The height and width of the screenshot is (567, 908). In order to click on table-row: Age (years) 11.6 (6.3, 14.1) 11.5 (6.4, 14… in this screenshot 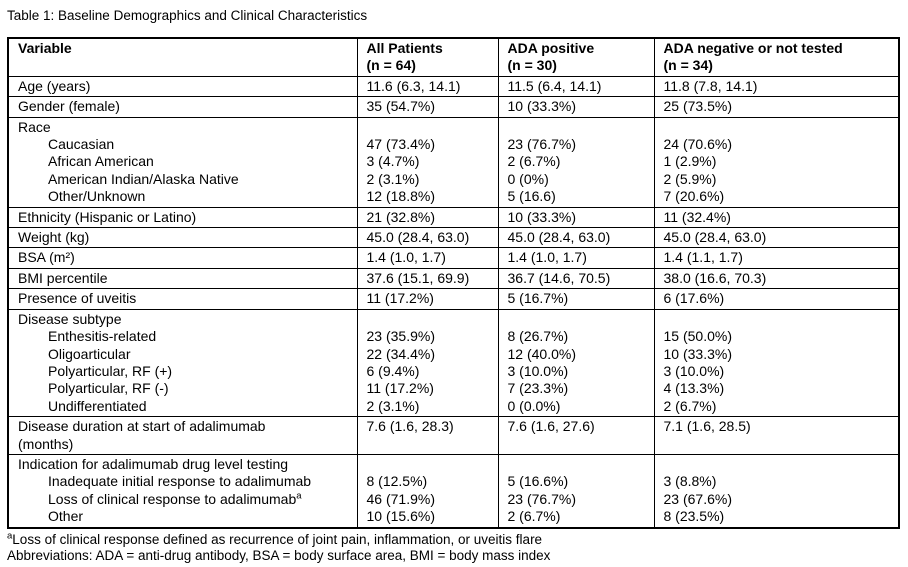, I will do `click(453, 86)`.